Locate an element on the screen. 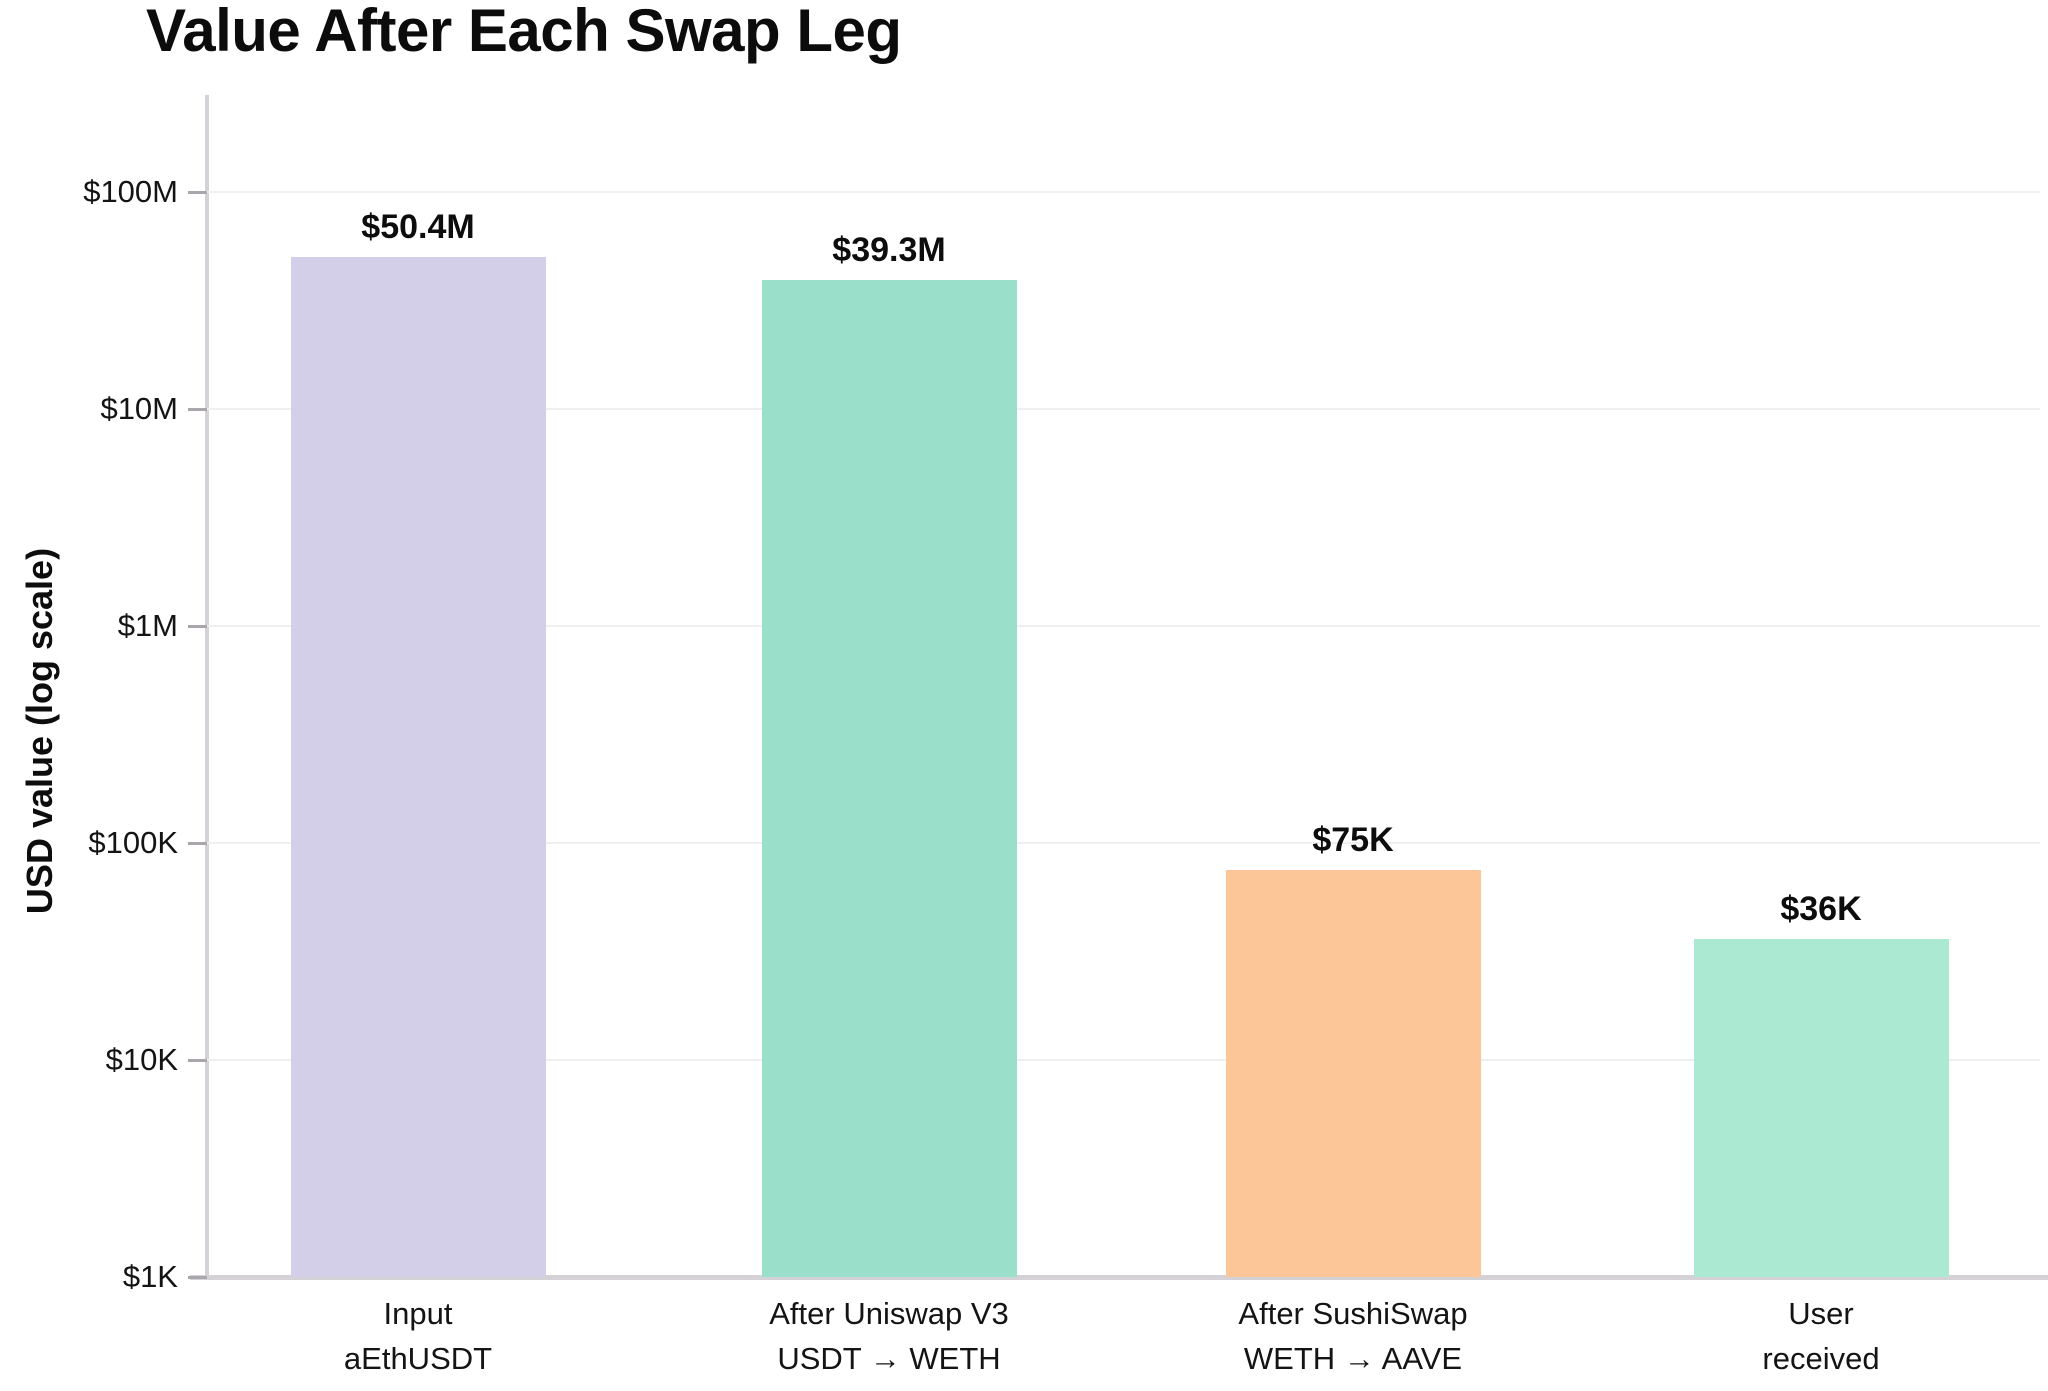 The image size is (2048, 1391). y-tick-label: $100K is located at coordinates (133, 842).